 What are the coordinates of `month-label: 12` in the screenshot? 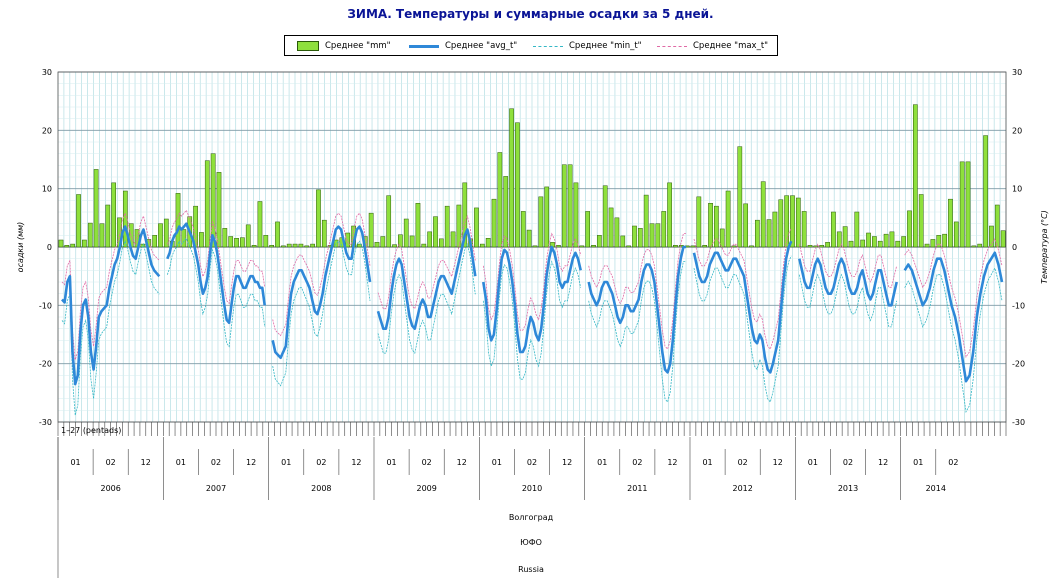 It's located at (883, 462).